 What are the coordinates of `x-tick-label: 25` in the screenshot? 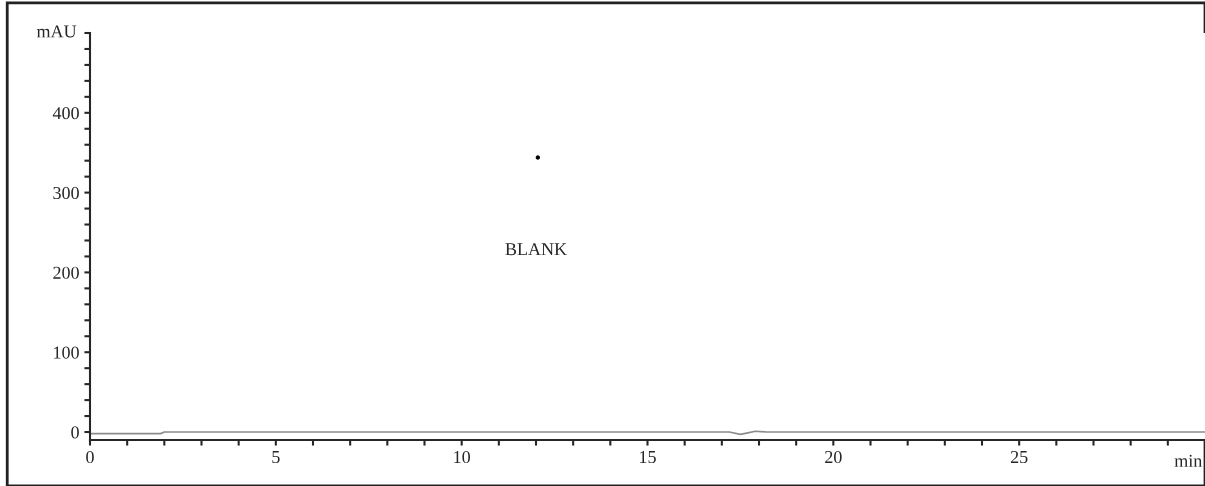 It's located at (1019, 457).